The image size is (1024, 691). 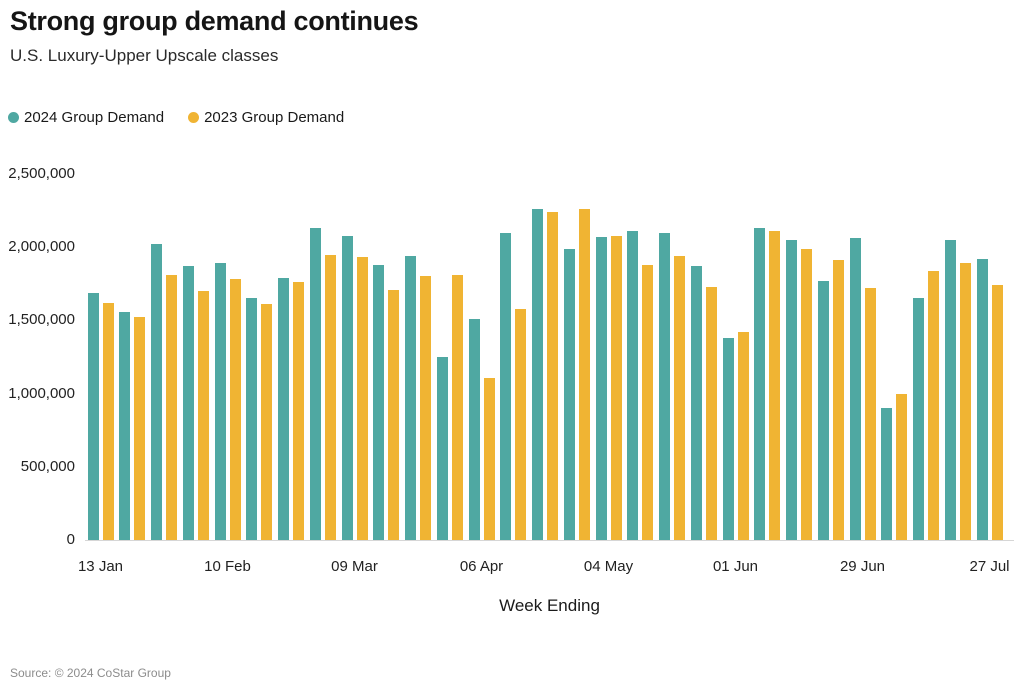 I want to click on legend-item-2023: 2023 Group Demand, so click(x=266, y=117).